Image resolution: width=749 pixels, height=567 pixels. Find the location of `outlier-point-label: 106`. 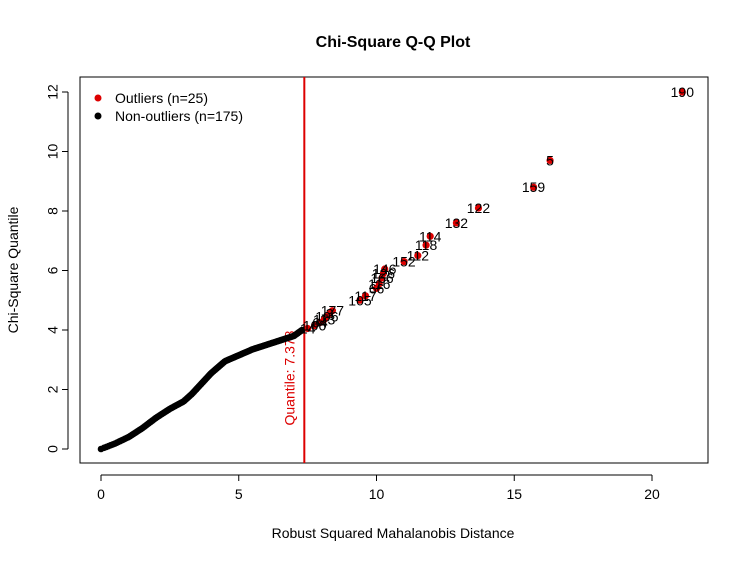

outlier-point-label: 106 is located at coordinates (315, 326).